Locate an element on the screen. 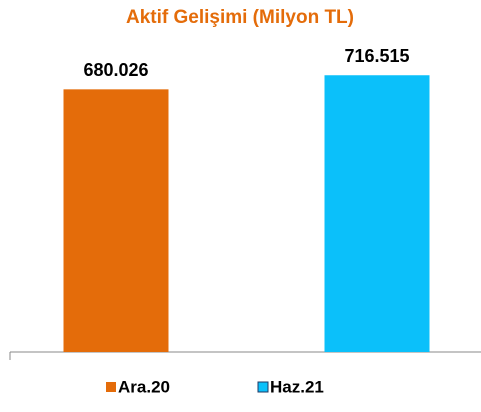 The width and height of the screenshot is (481, 412). chart-title: Aktif Gelişimi (Milyon TL) is located at coordinates (240, 17).